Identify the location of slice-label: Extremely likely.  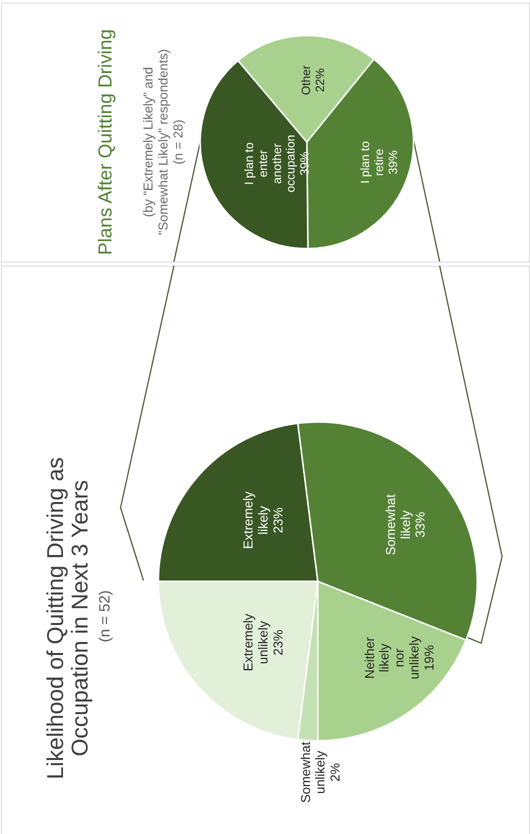
(255, 520).